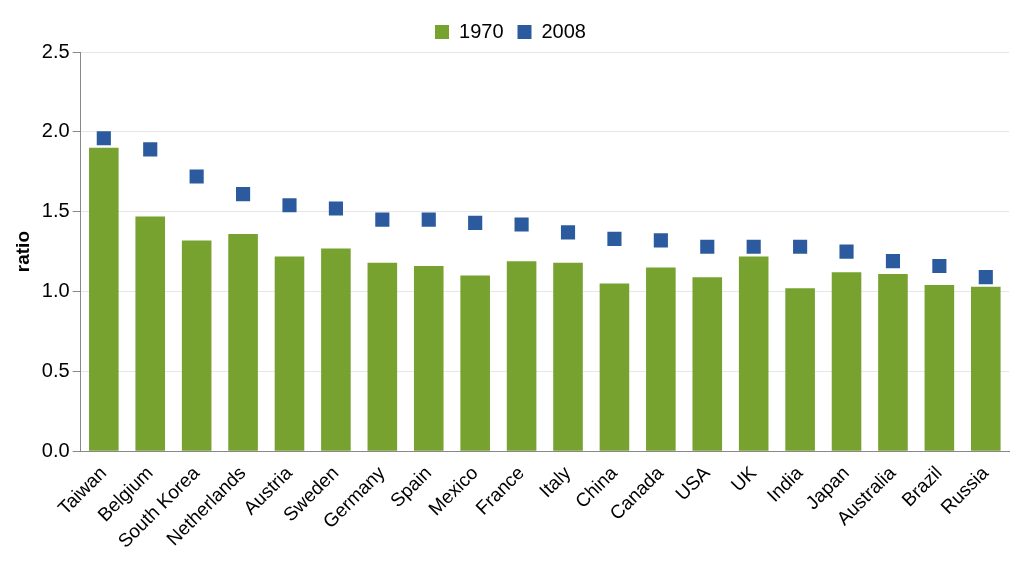 Image resolution: width=1027 pixels, height=564 pixels. What do you see at coordinates (693, 483) in the screenshot?
I see `x-tick-label: USA` at bounding box center [693, 483].